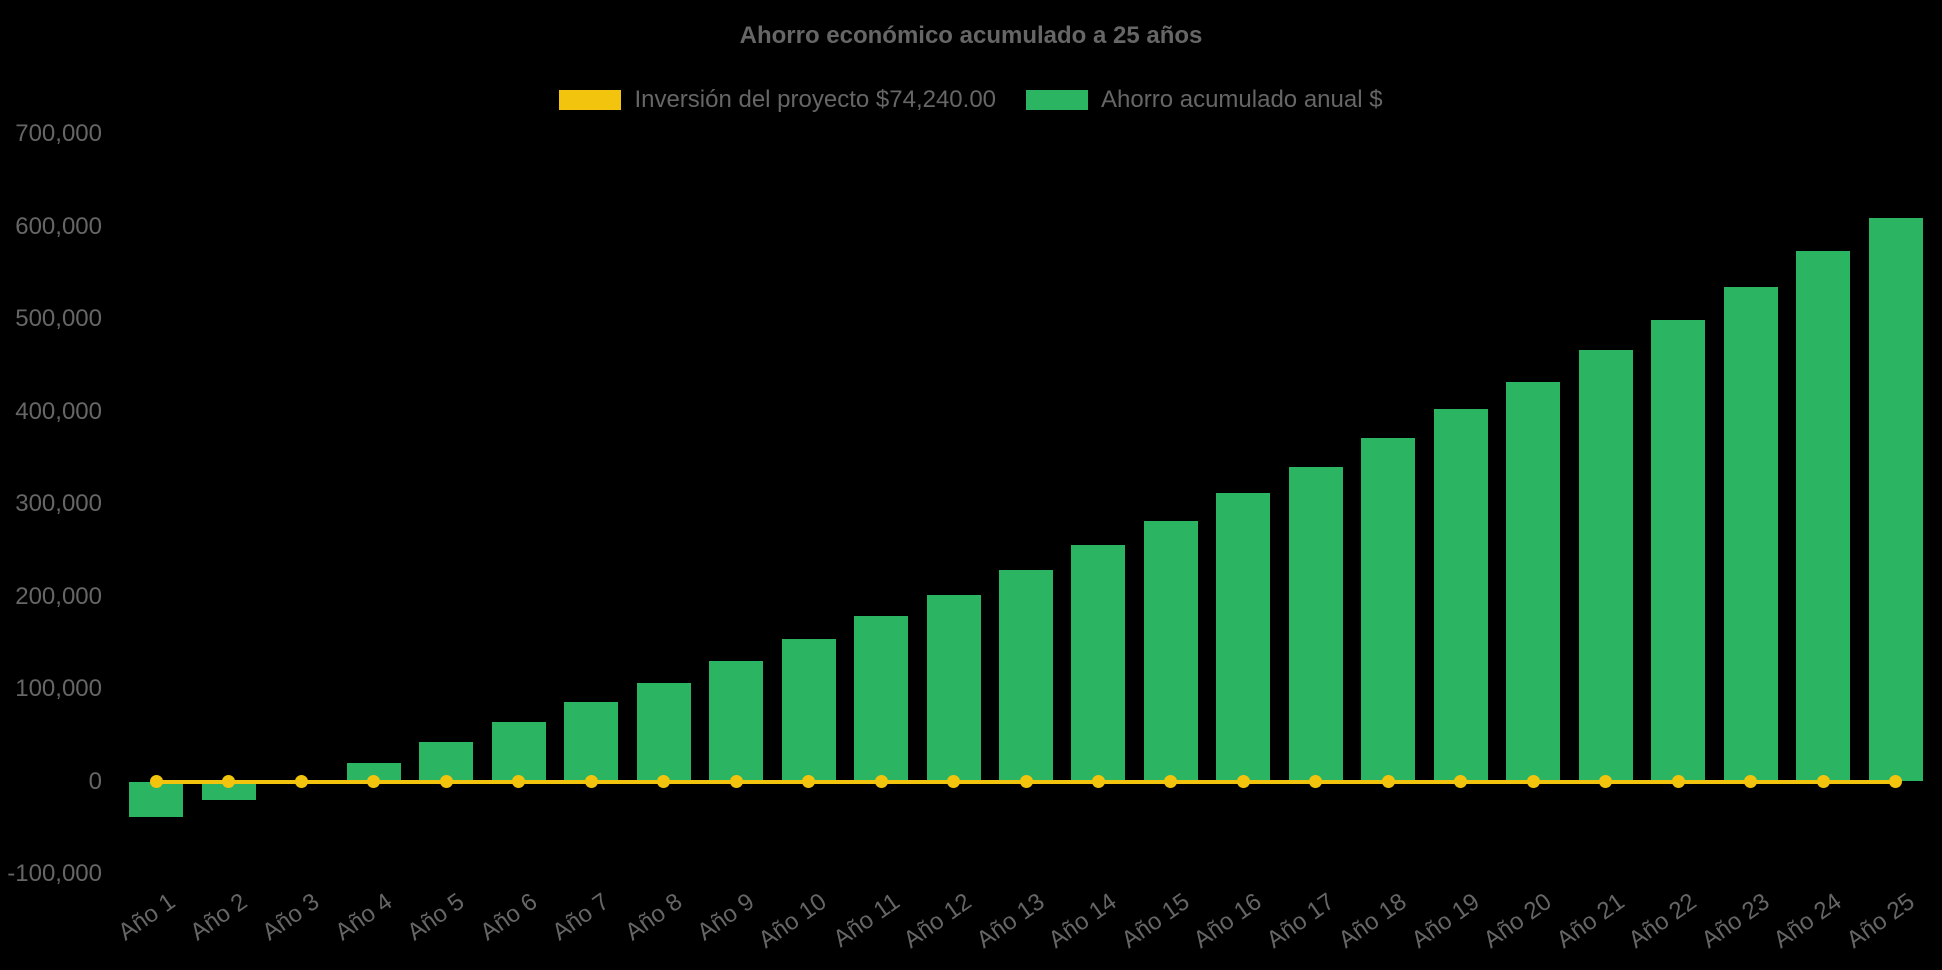  What do you see at coordinates (291, 917) in the screenshot?
I see `x-axis-tick-label: Año 3` at bounding box center [291, 917].